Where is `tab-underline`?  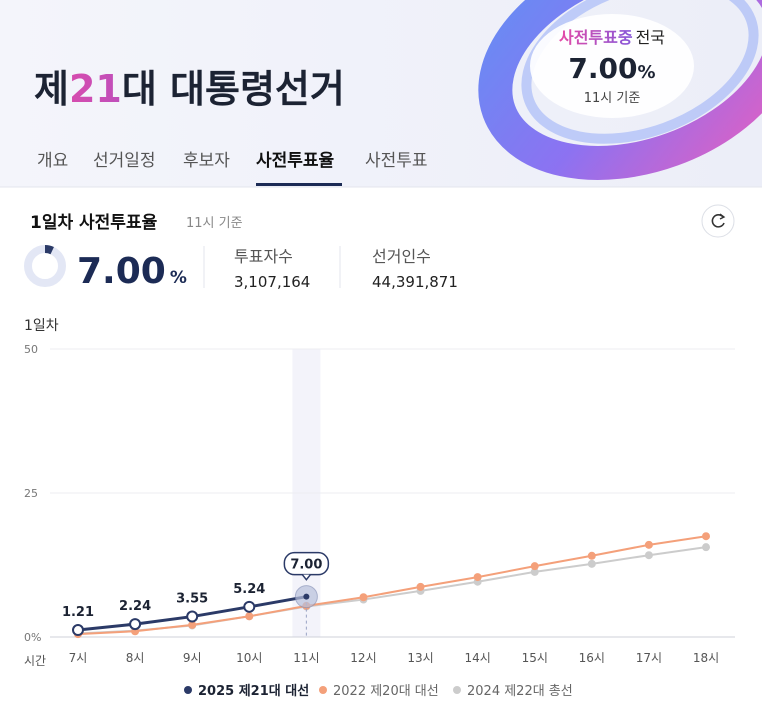 tab-underline is located at coordinates (299, 184).